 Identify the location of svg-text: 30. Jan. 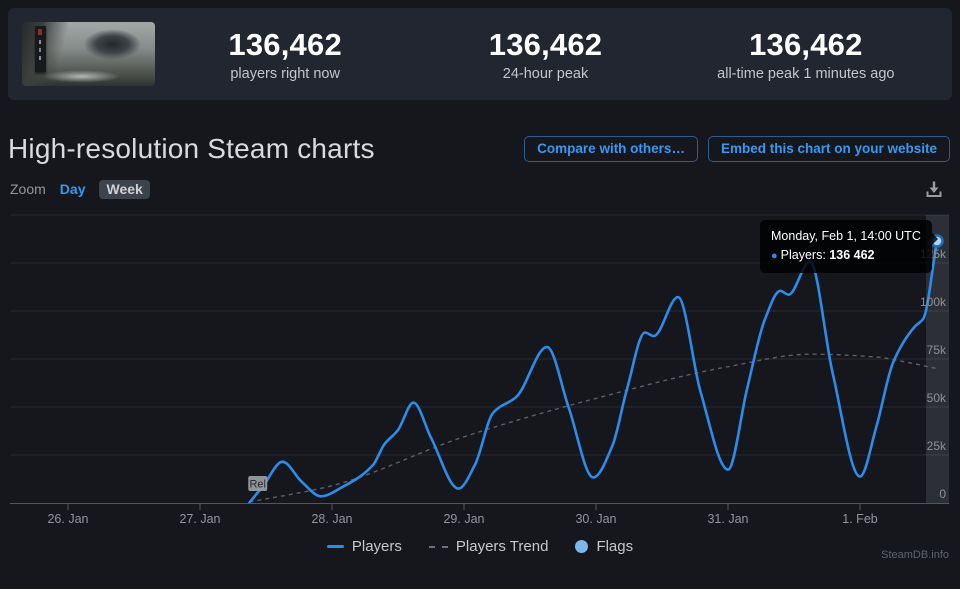
(595, 519).